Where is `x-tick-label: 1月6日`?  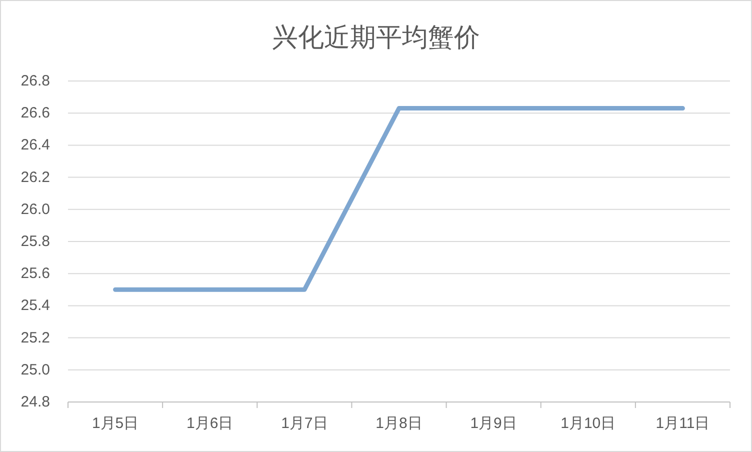 x-tick-label: 1月6日 is located at coordinates (210, 423).